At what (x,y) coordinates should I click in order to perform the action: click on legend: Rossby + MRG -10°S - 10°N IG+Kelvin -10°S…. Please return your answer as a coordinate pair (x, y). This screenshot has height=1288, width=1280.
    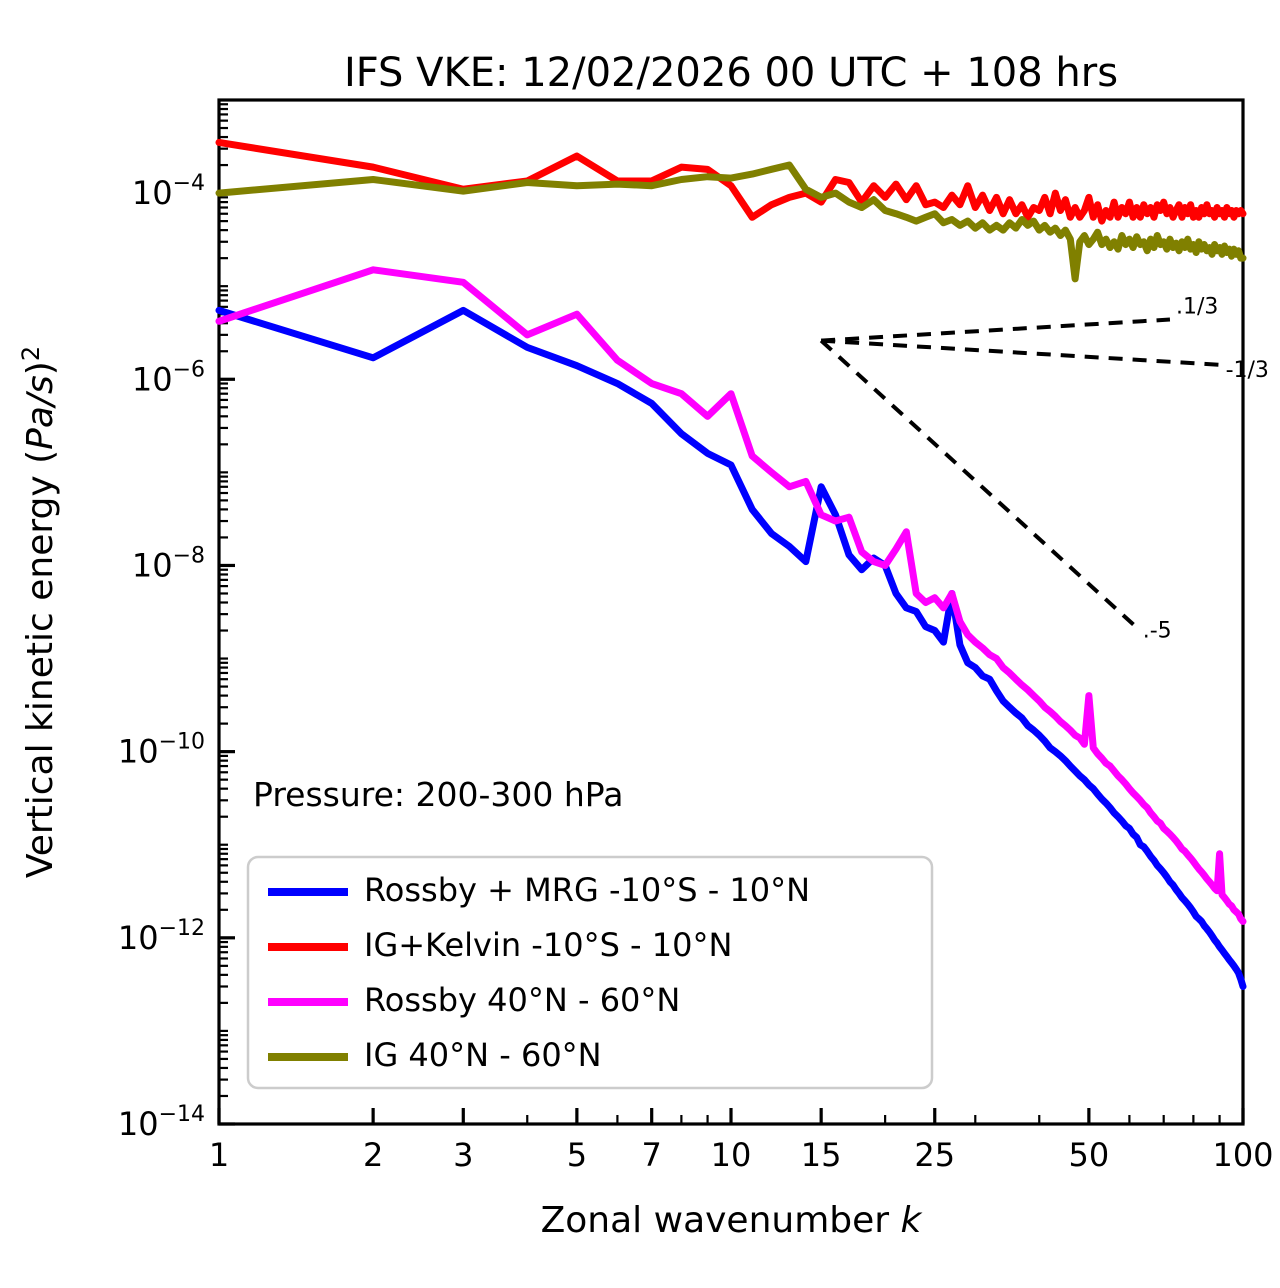
    Looking at the image, I should click on (590, 972).